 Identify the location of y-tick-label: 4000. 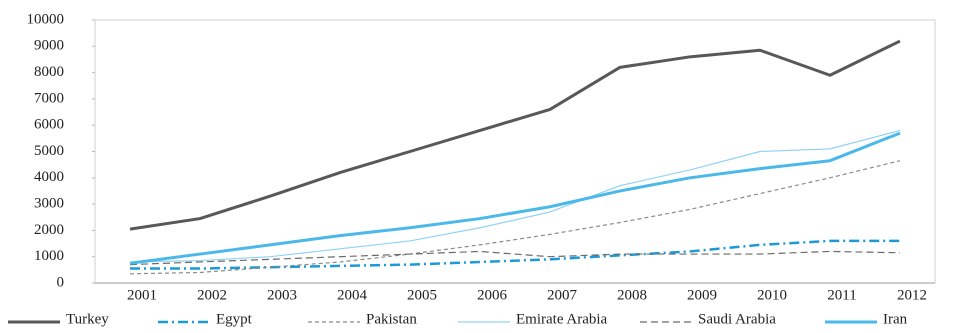
(49, 177).